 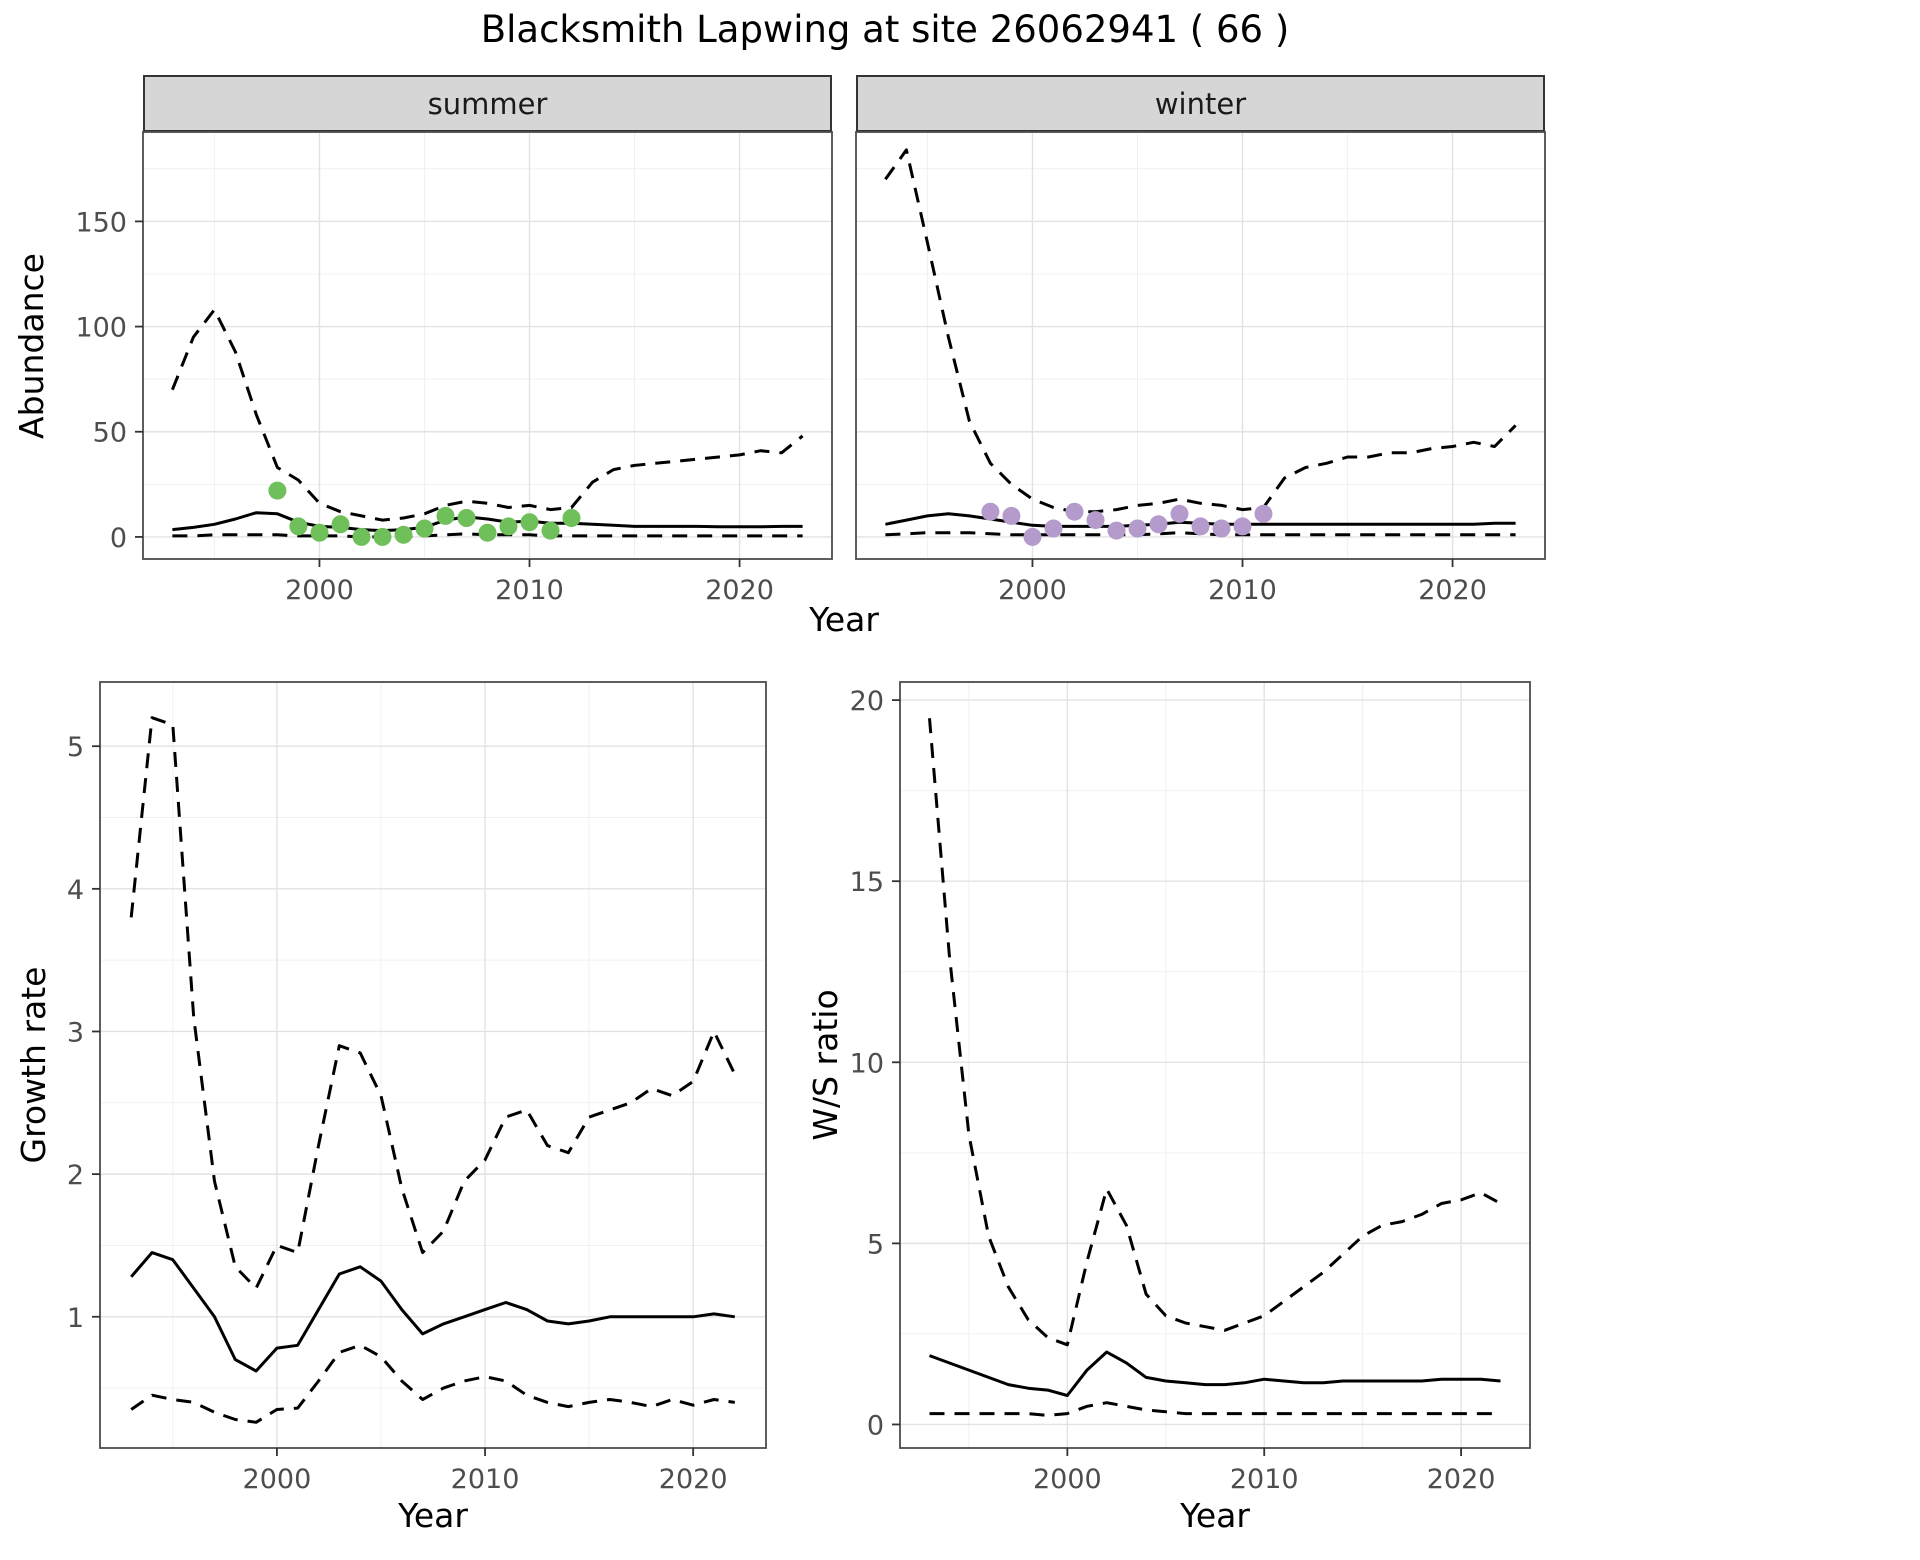 What do you see at coordinates (1215, 1409) in the screenshot?
I see `ws-ratio-lower-ci-line` at bounding box center [1215, 1409].